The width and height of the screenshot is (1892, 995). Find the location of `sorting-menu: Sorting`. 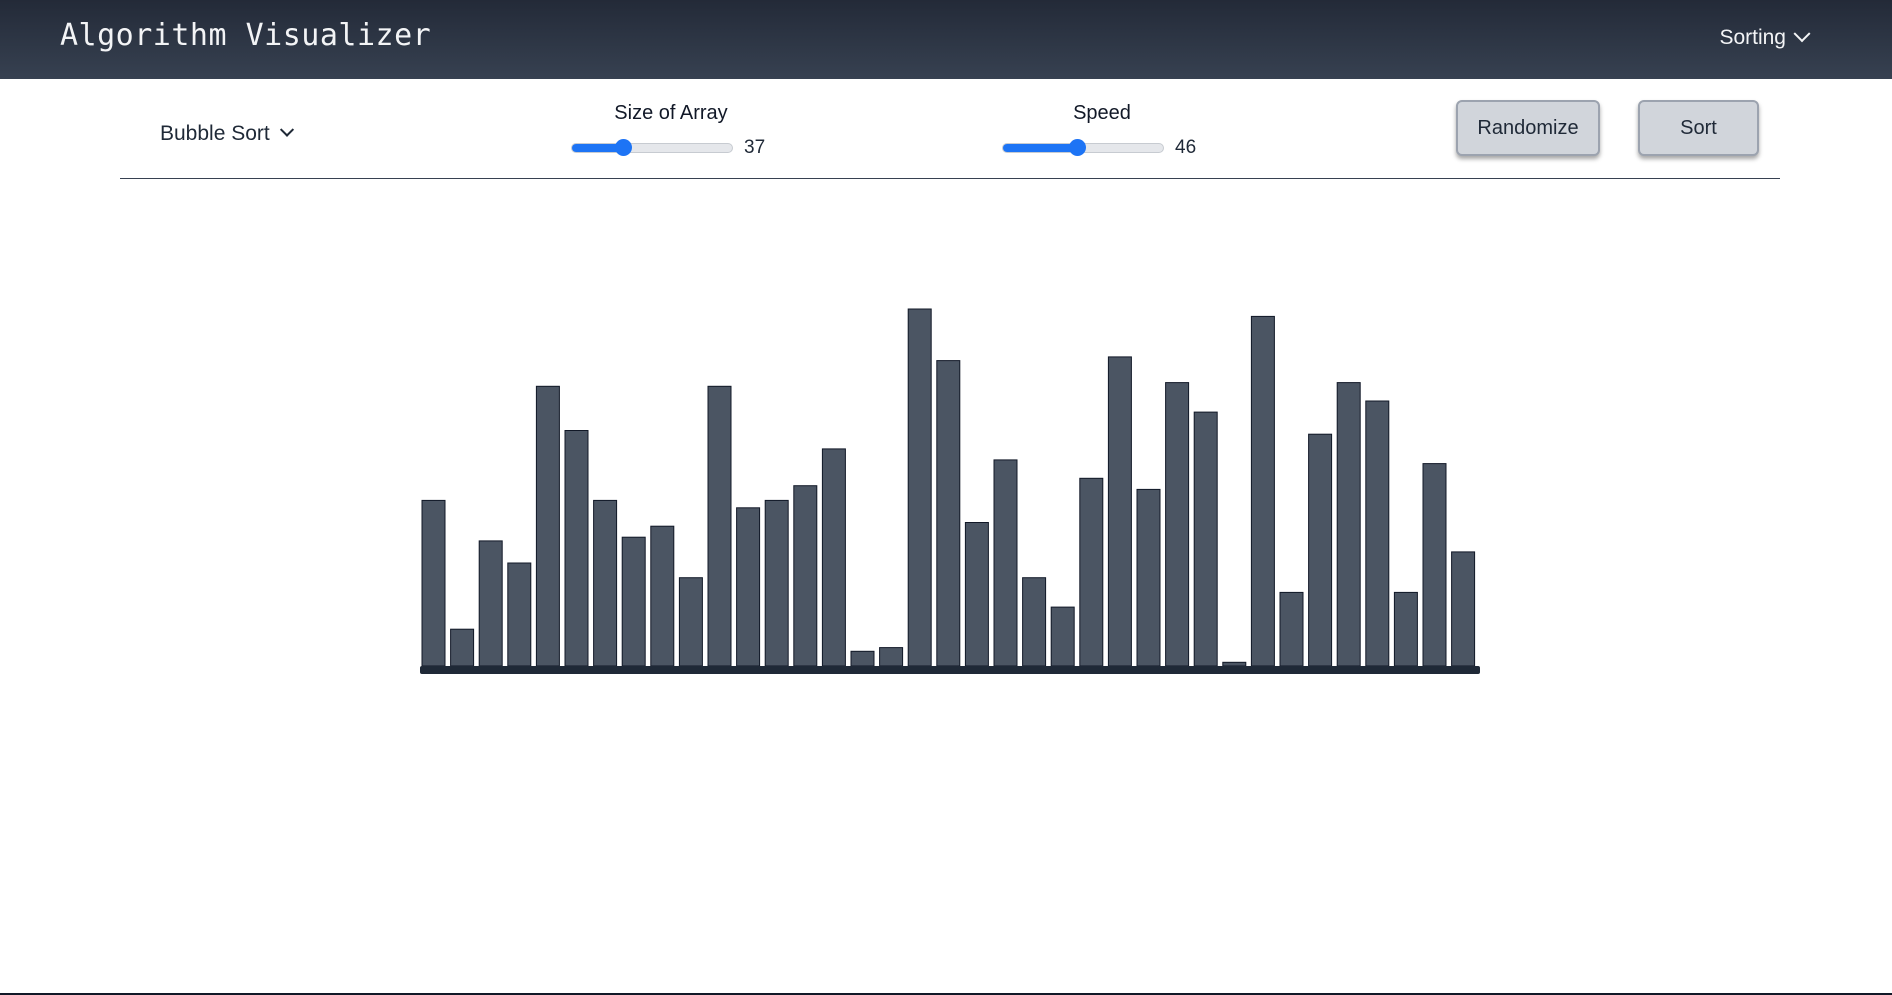

sorting-menu: Sorting is located at coordinates (1765, 37).